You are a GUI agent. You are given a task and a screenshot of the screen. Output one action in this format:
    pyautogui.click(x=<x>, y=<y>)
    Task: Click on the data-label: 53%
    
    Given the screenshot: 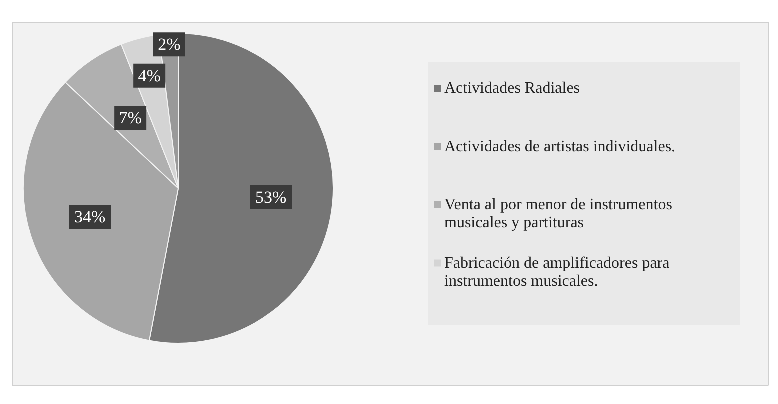 What is the action you would take?
    pyautogui.click(x=271, y=197)
    